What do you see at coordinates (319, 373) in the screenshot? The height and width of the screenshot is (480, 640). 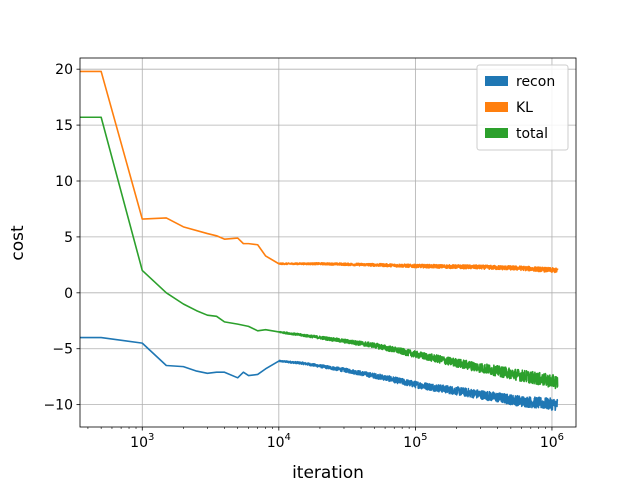 I see `series-line-recon` at bounding box center [319, 373].